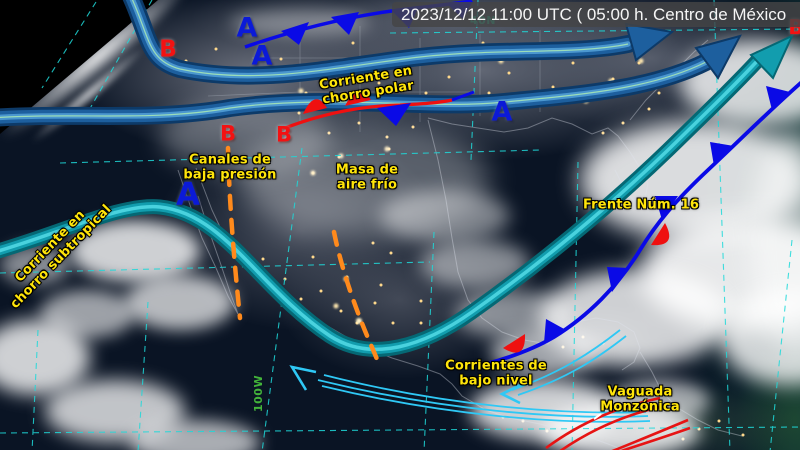 Image resolution: width=800 pixels, height=450 pixels. Describe the element at coordinates (394, 114) in the screenshot. I see `cold-front-triangle` at that location.